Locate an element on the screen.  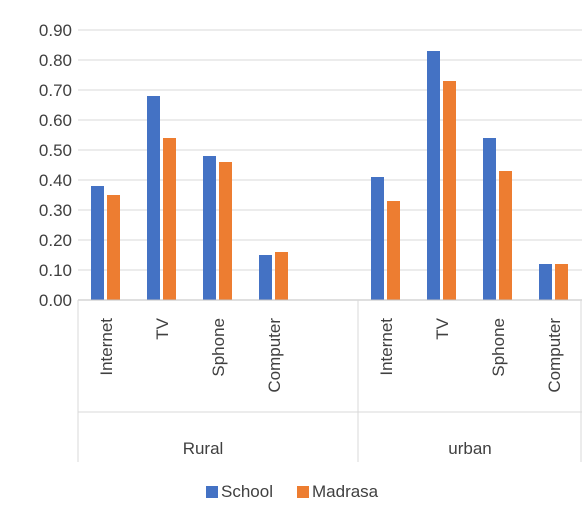
y-tick-label: 0.50 is located at coordinates (55, 150).